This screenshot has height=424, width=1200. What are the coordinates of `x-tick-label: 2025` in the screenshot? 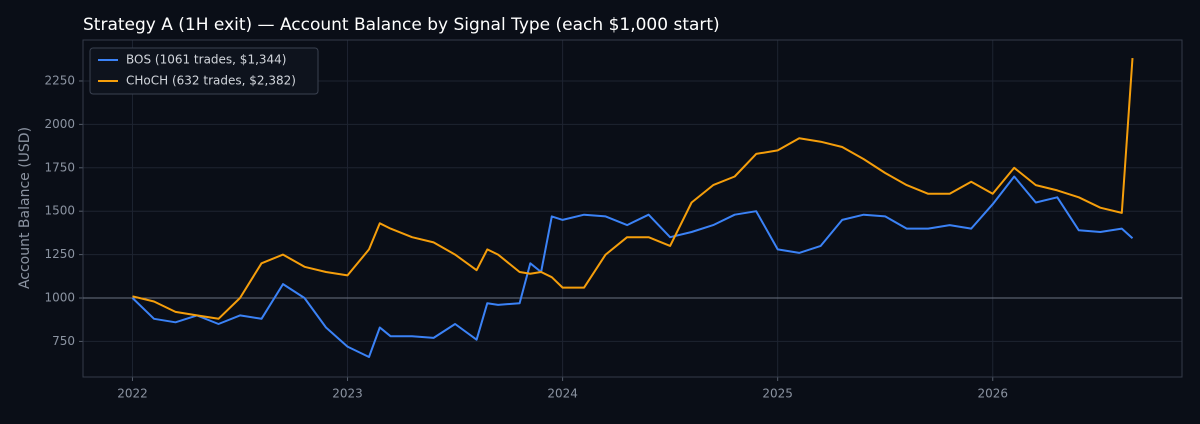 It's located at (777, 394).